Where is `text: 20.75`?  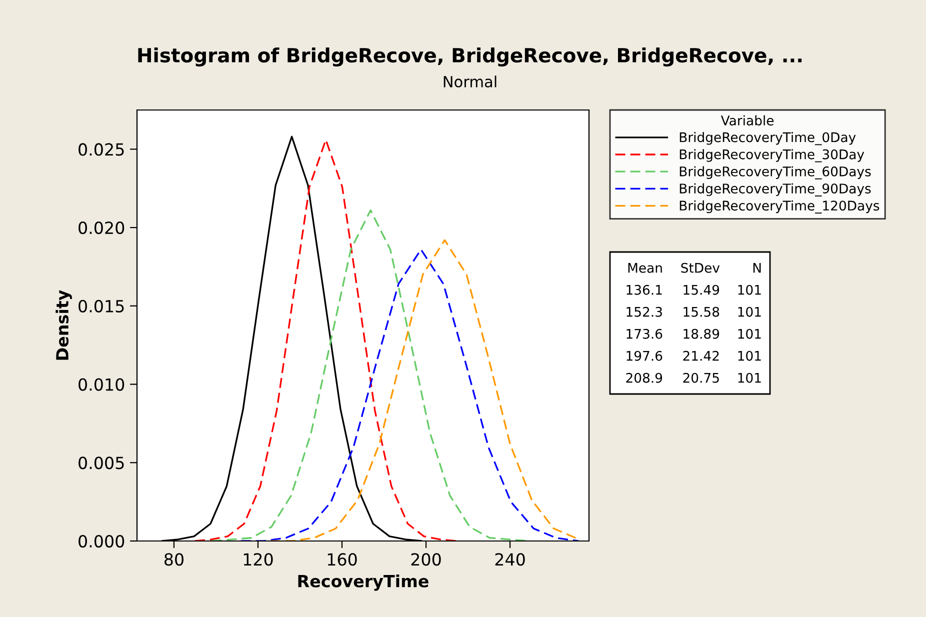
text: 20.75 is located at coordinates (701, 377).